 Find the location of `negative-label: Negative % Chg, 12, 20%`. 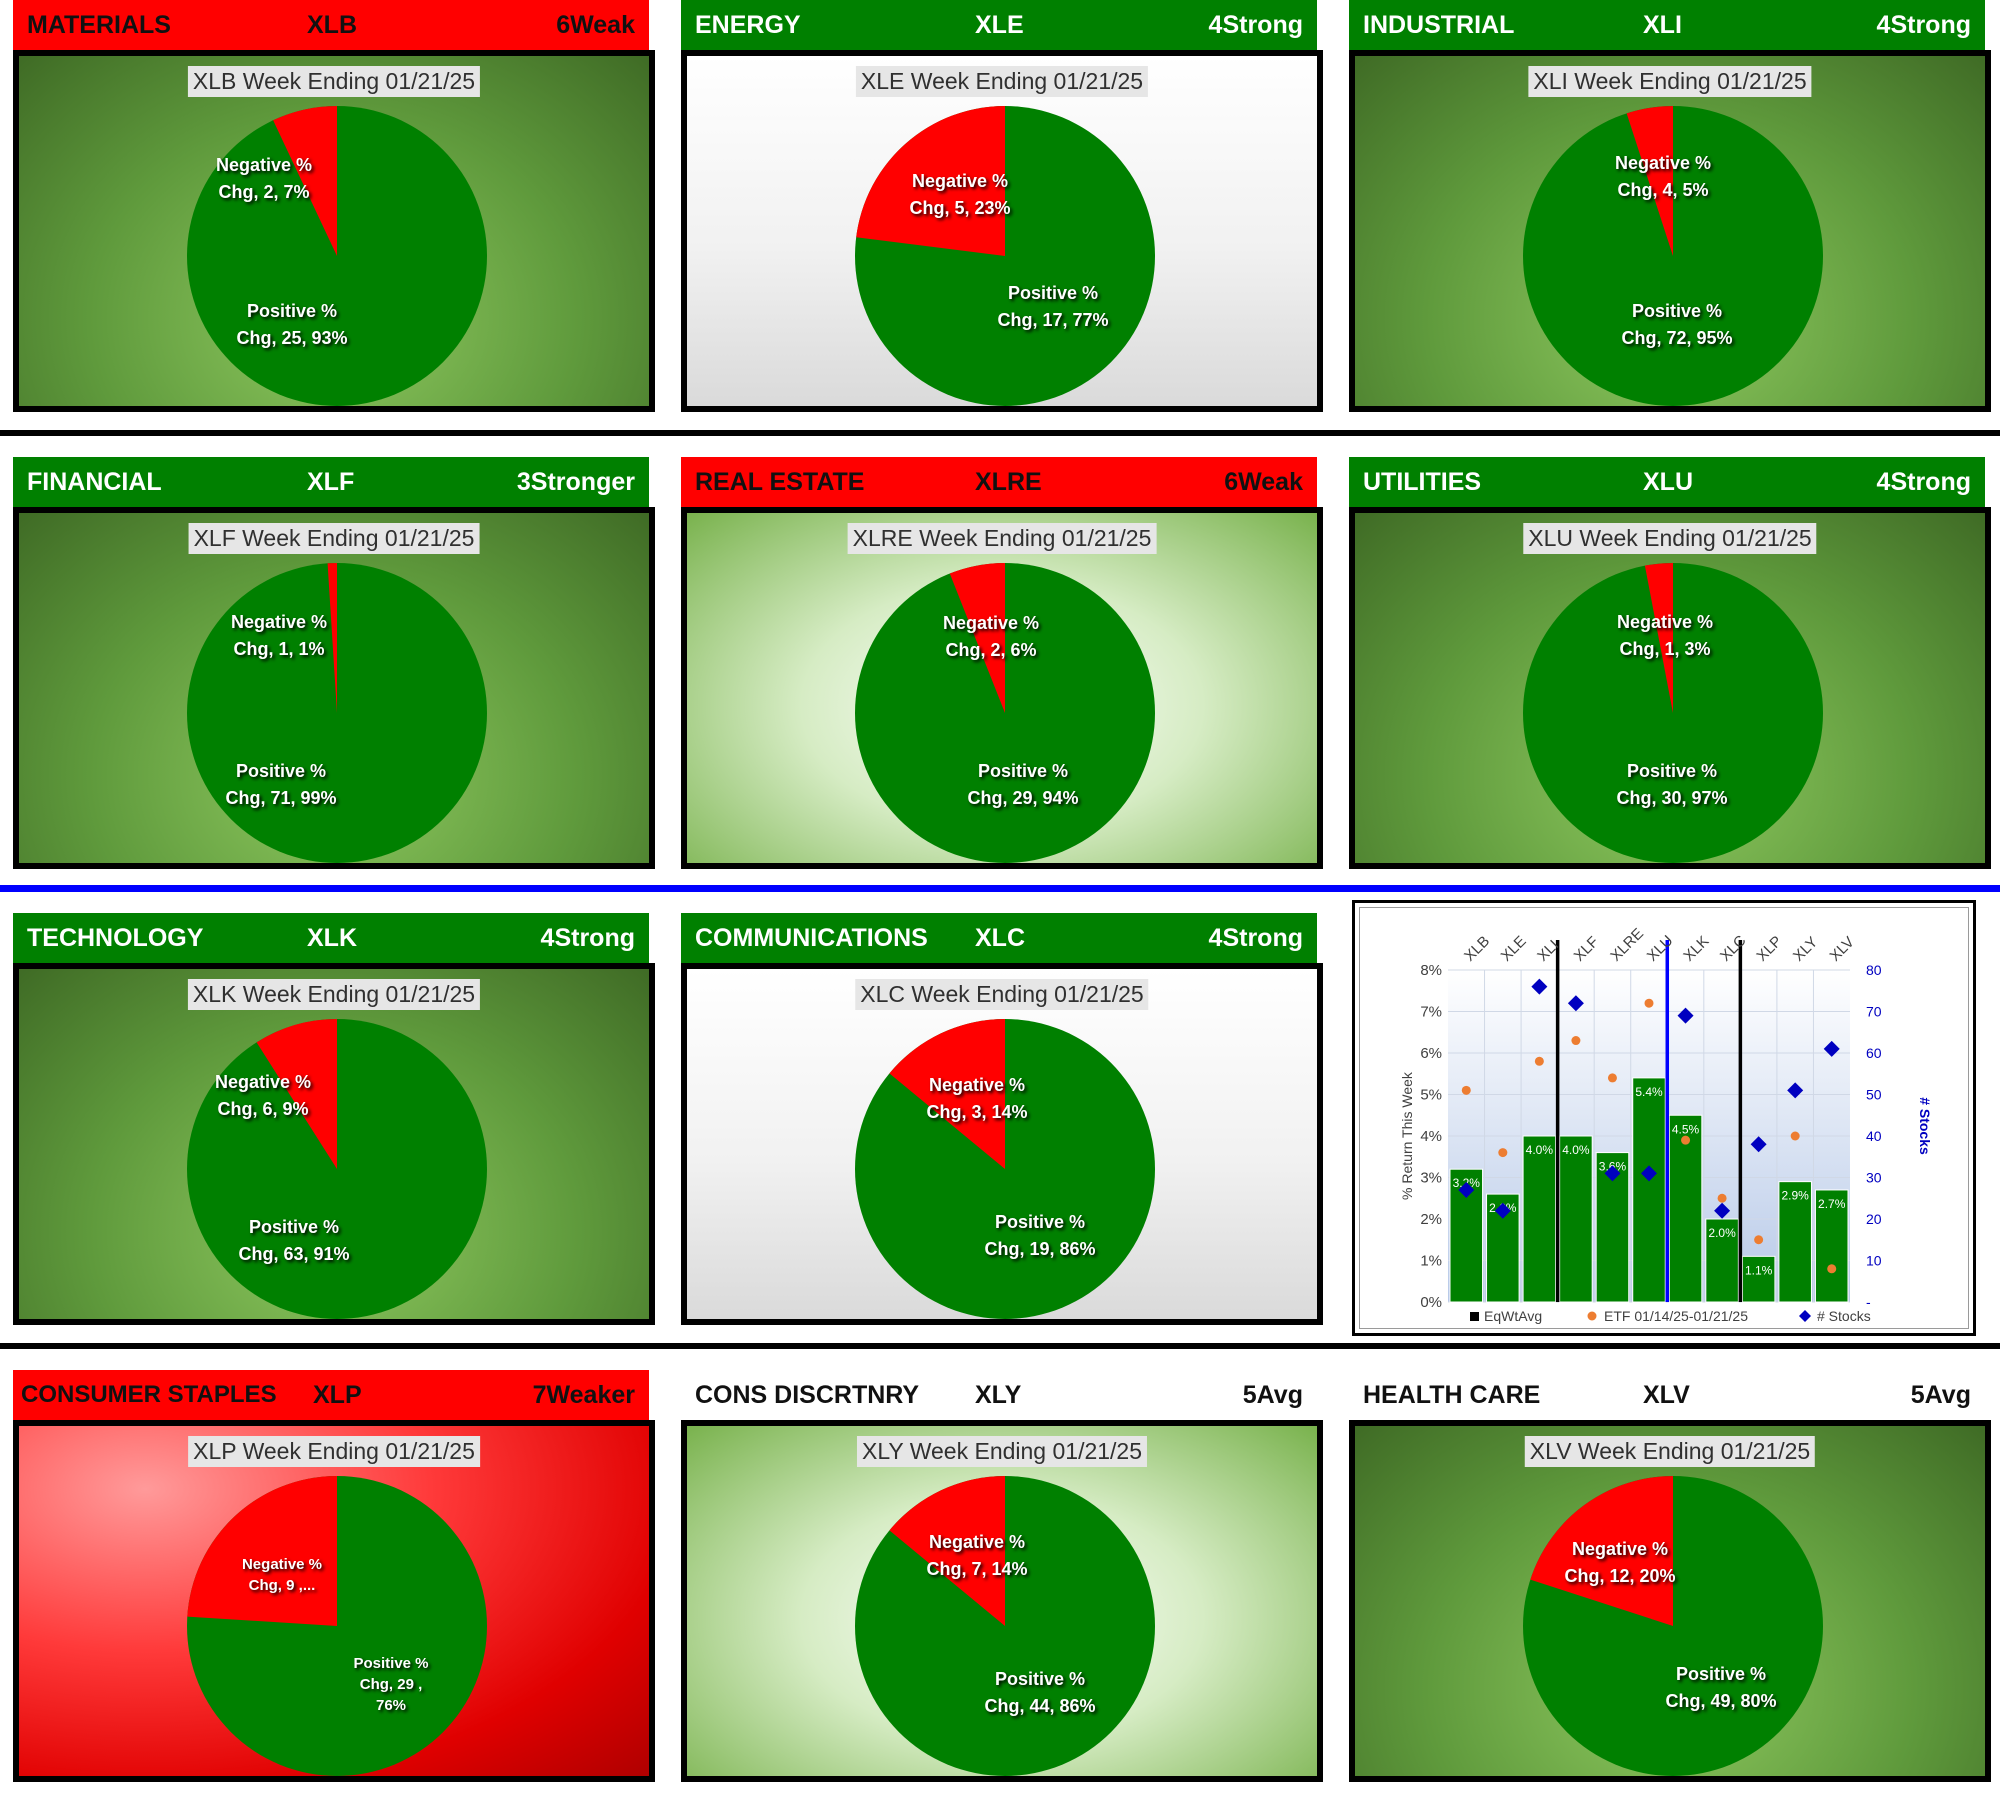

negative-label: Negative % Chg, 12, 20% is located at coordinates (1619, 1563).